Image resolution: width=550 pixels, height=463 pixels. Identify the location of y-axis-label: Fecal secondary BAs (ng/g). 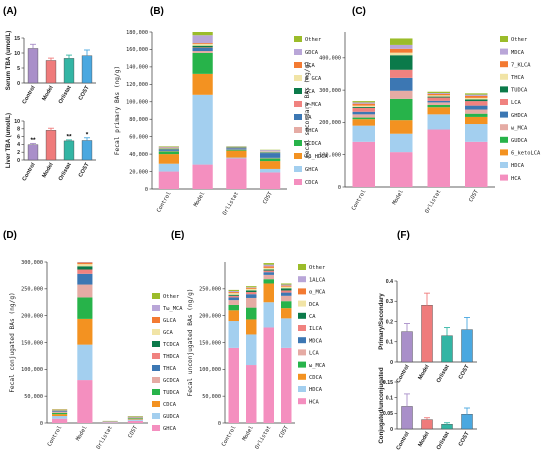
(307, 109).